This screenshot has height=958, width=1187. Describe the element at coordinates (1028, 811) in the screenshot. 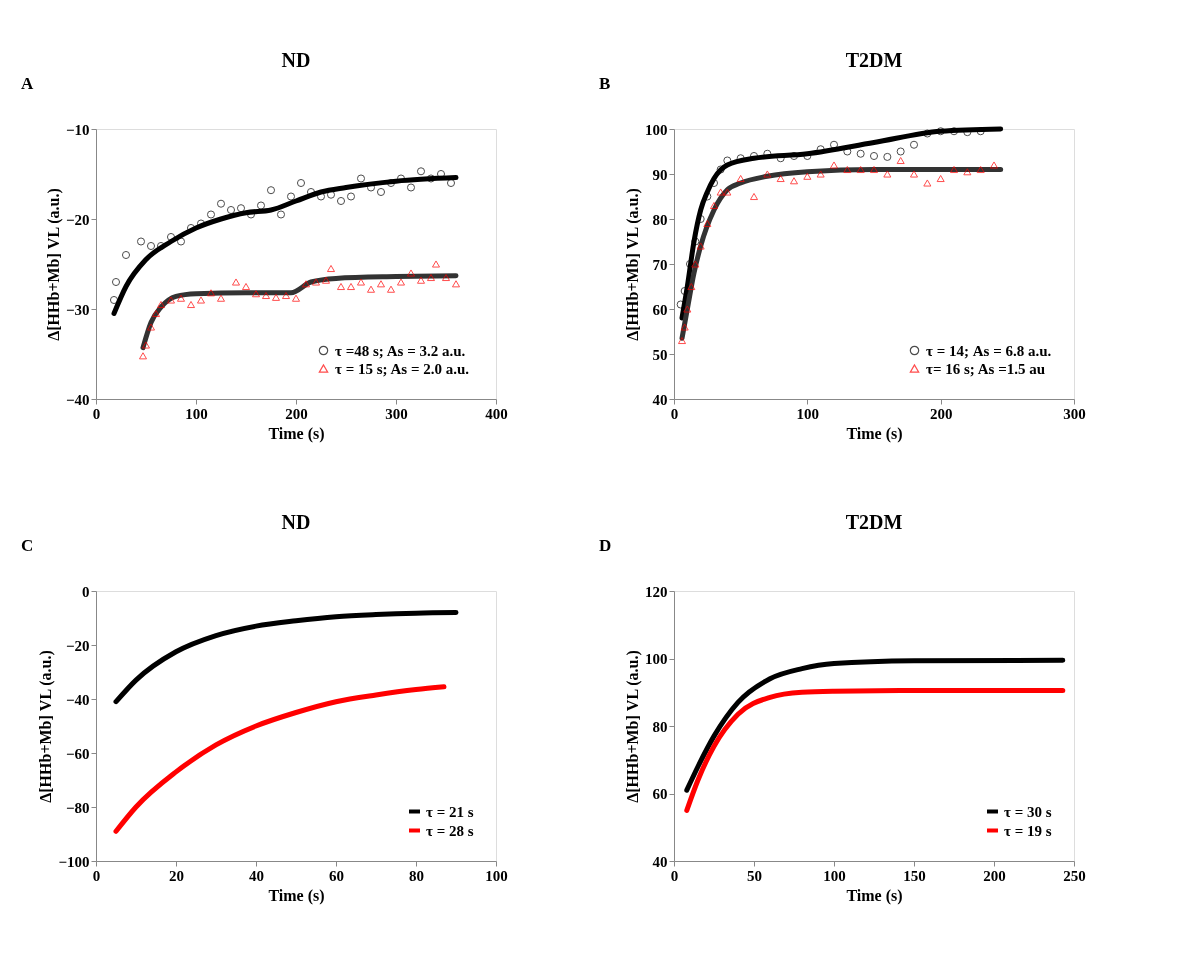

I see `legend-label: τ = 30 s` at that location.